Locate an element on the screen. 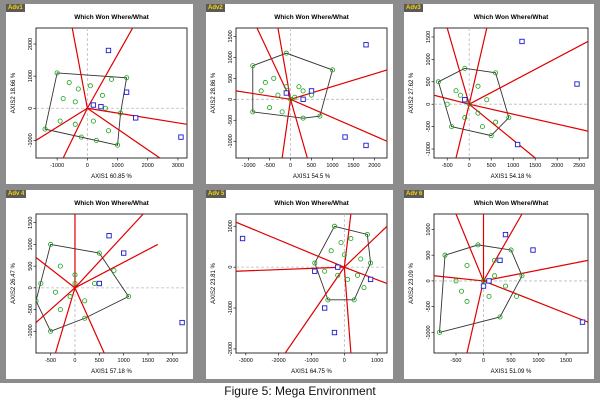  x-tick-label: 500 is located at coordinates (491, 166).